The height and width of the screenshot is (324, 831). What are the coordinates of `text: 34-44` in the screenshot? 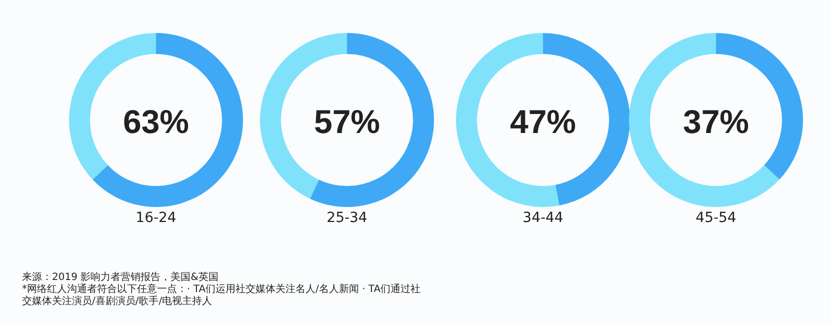 It's located at (543, 218).